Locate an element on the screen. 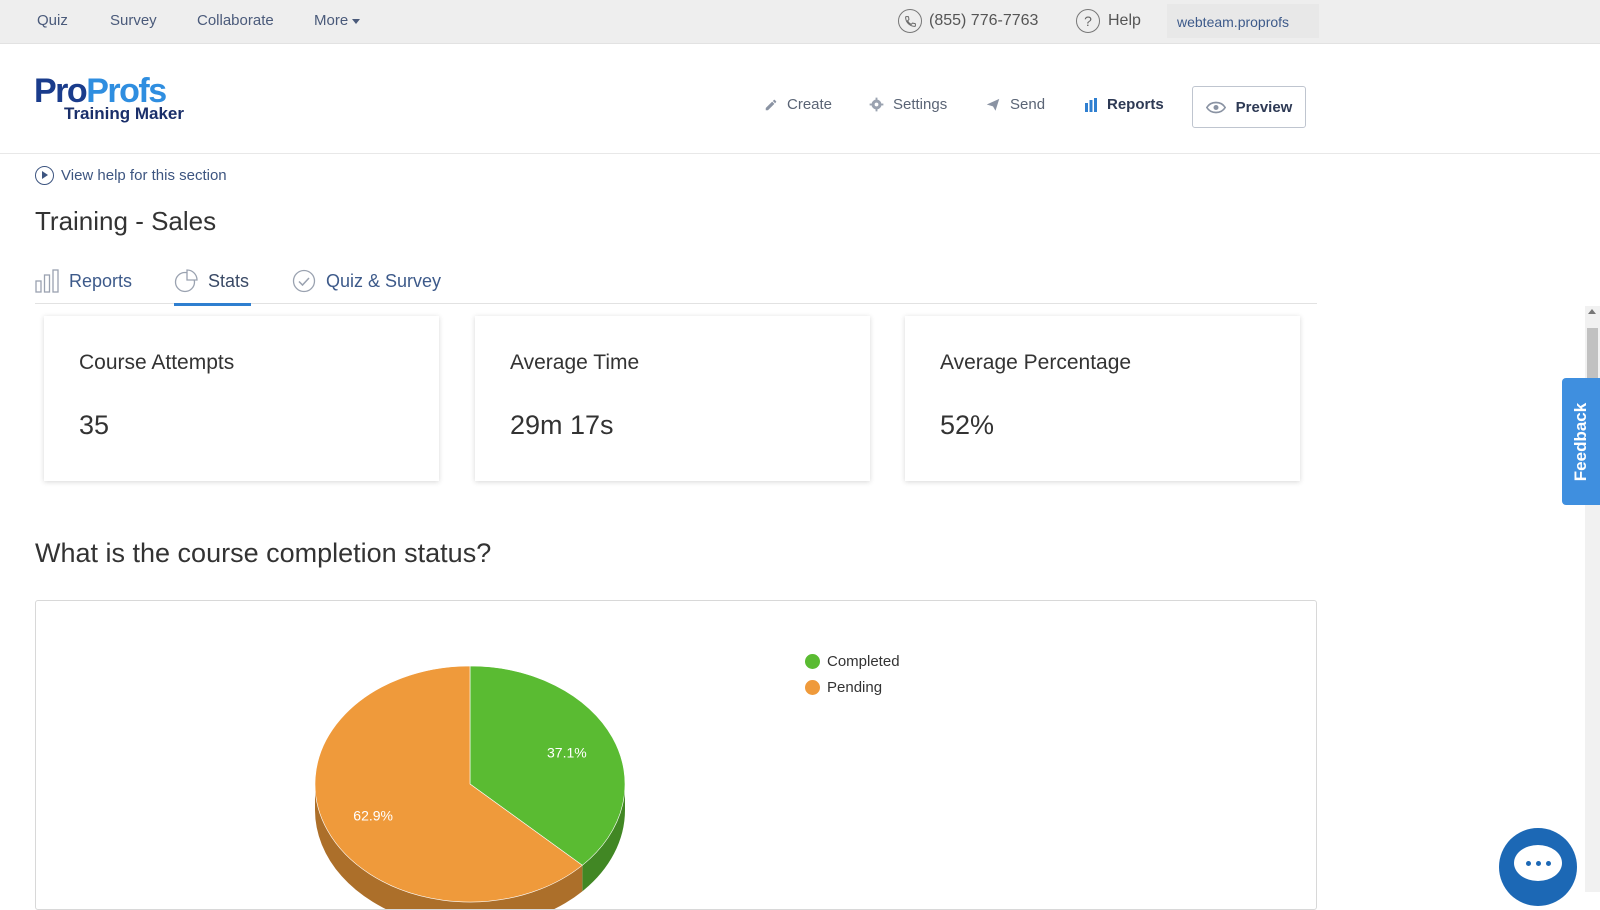  pie-data-label-pending: 62.9% is located at coordinates (373, 816).